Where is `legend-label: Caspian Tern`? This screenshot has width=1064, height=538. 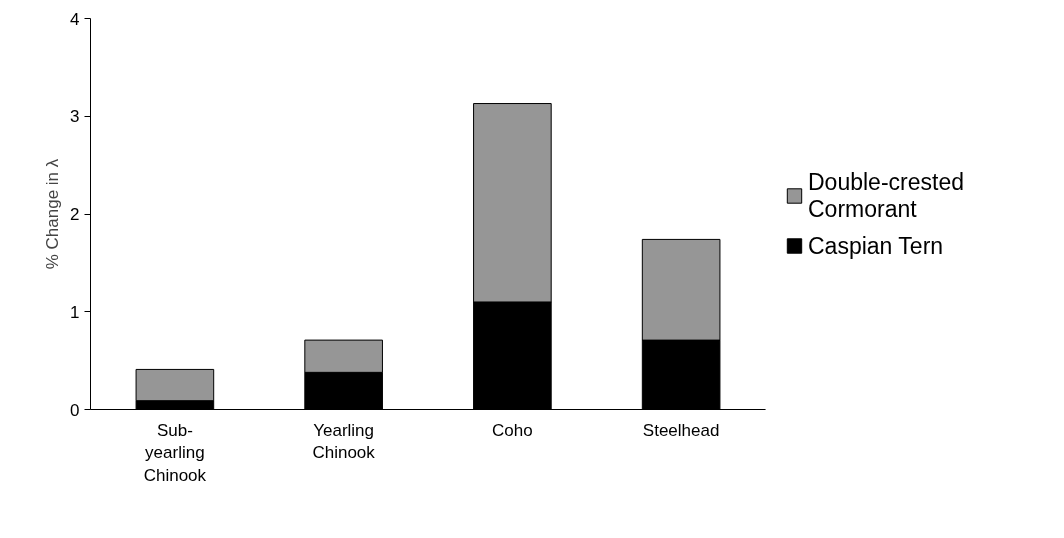
legend-label: Caspian Tern is located at coordinates (876, 245).